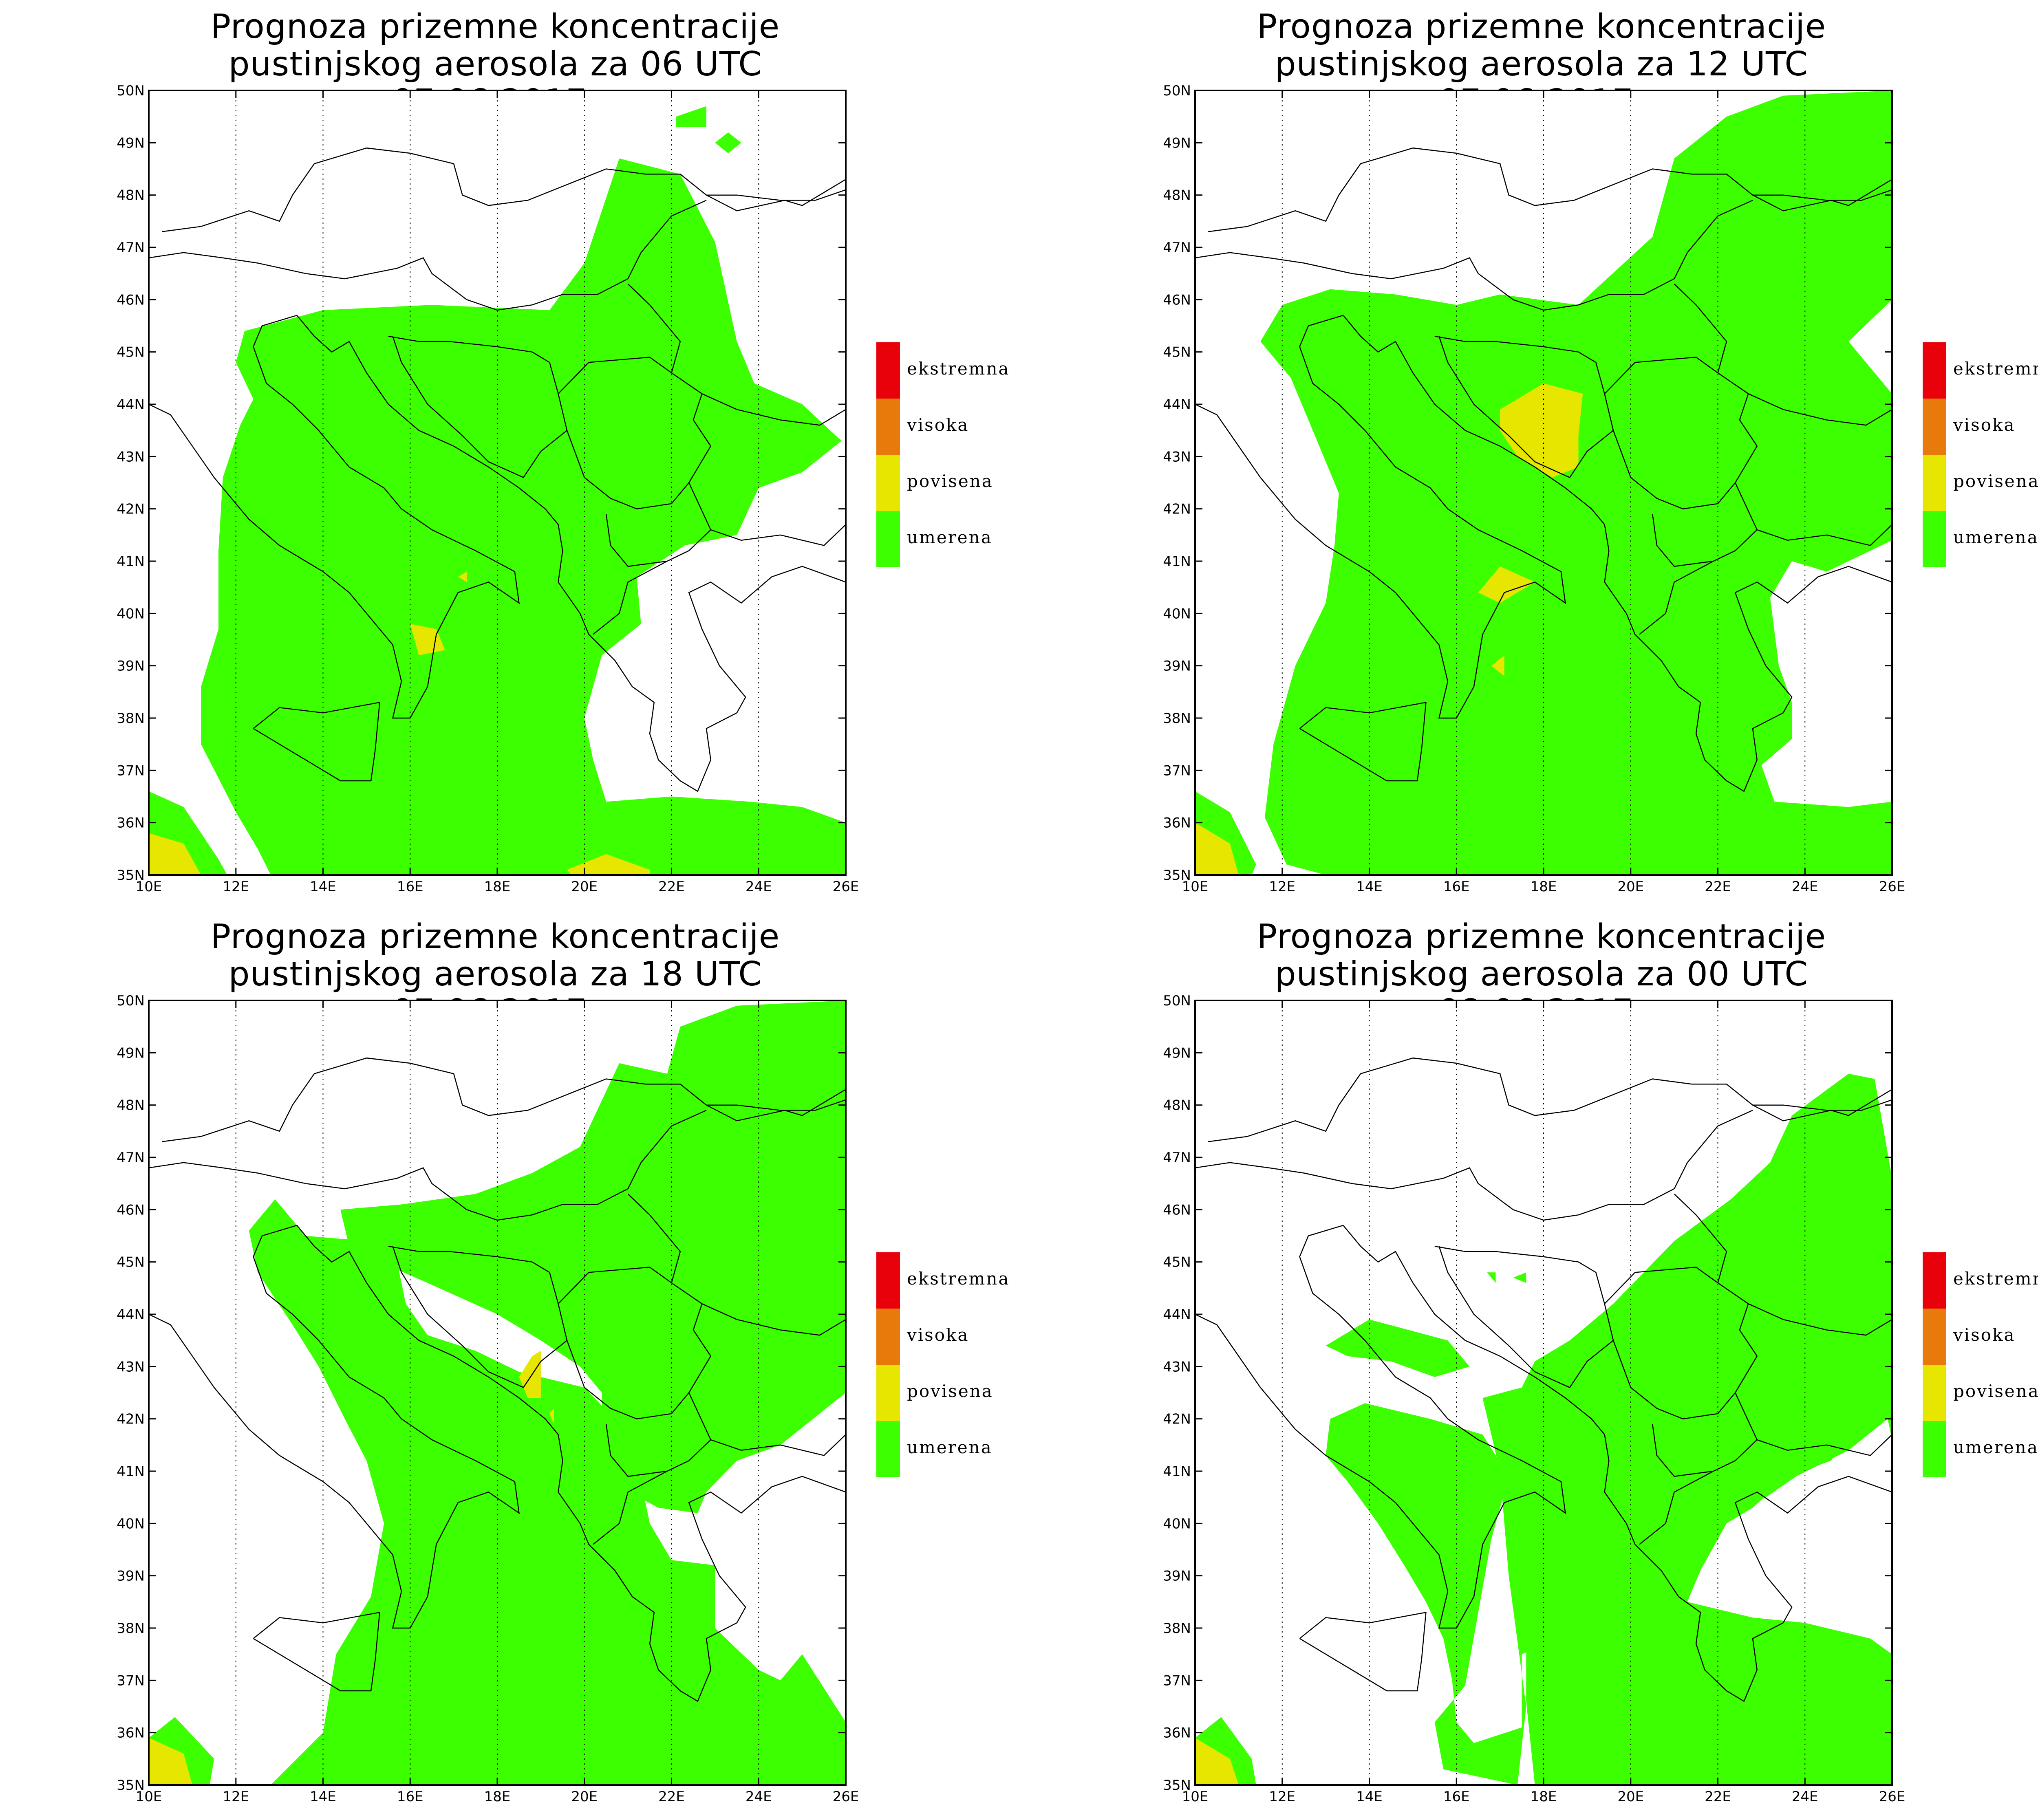 The image size is (2038, 1820). What do you see at coordinates (950, 1447) in the screenshot?
I see `legend-label: umerena` at bounding box center [950, 1447].